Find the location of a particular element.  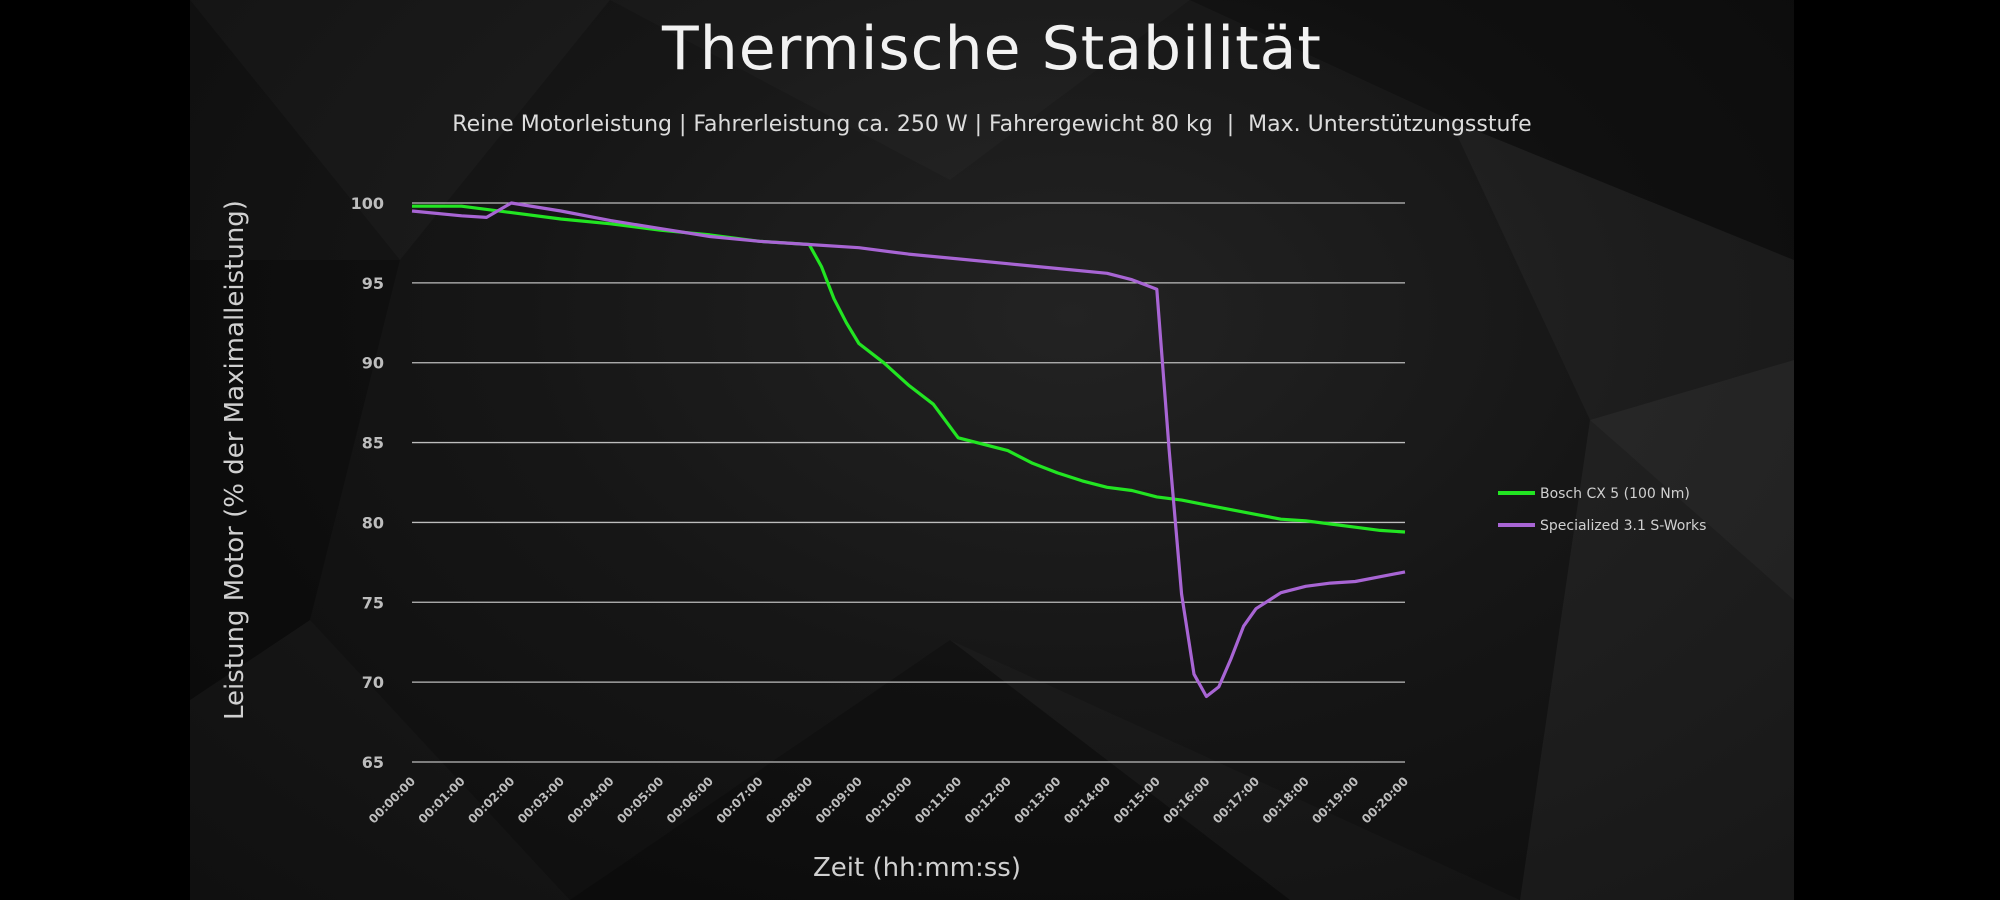

x-tick-label: 00:04:00 is located at coordinates (591, 800).